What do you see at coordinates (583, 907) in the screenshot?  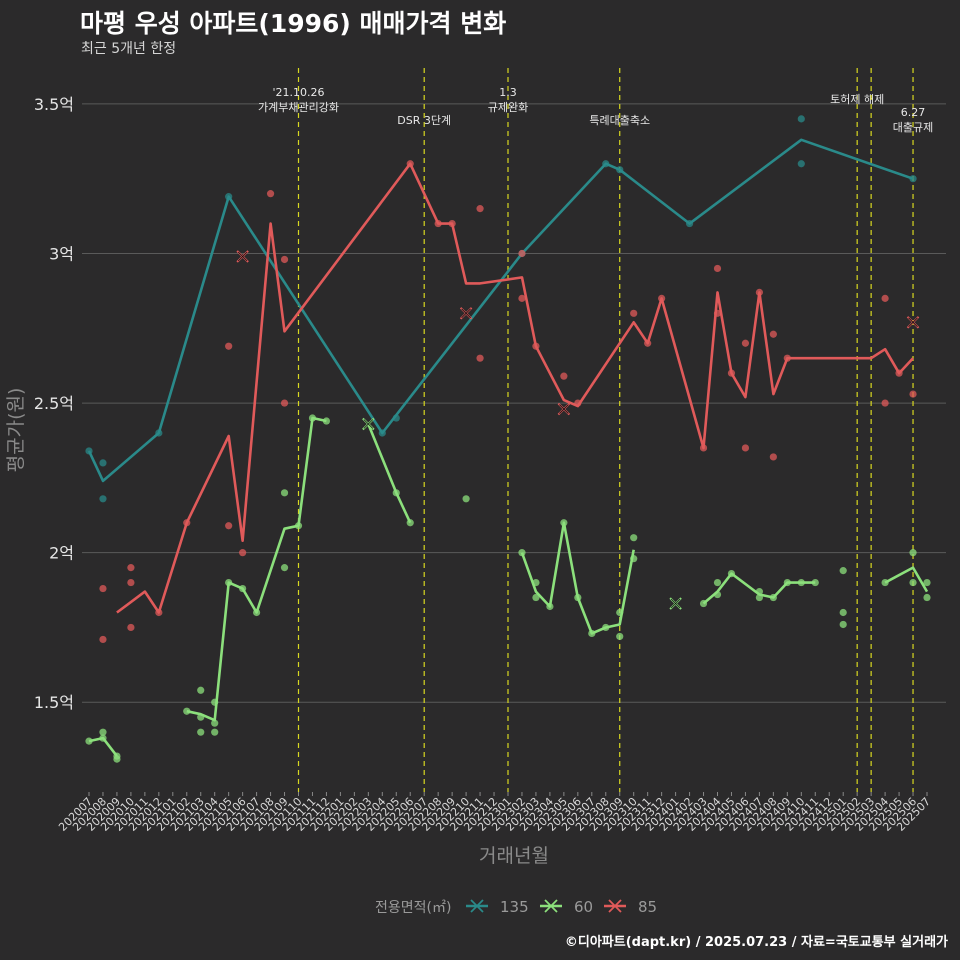 I see `legend-label: 60` at bounding box center [583, 907].